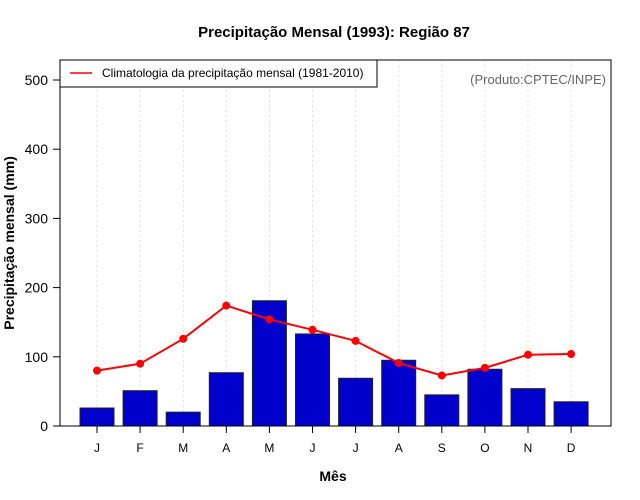 The image size is (640, 500). What do you see at coordinates (139, 448) in the screenshot?
I see `x-tick-label: F` at bounding box center [139, 448].